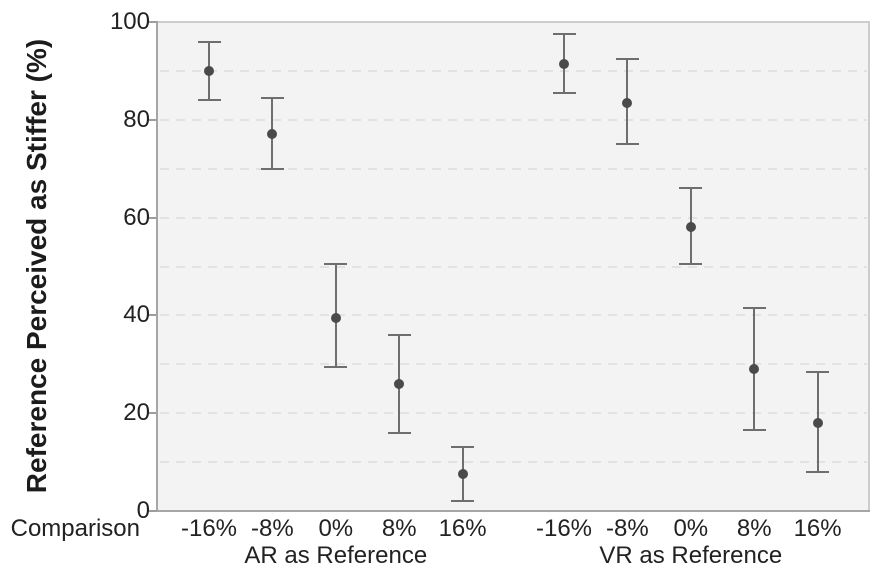 This screenshot has width=891, height=567. Describe the element at coordinates (869, 266) in the screenshot. I see `plot-border-right` at that location.